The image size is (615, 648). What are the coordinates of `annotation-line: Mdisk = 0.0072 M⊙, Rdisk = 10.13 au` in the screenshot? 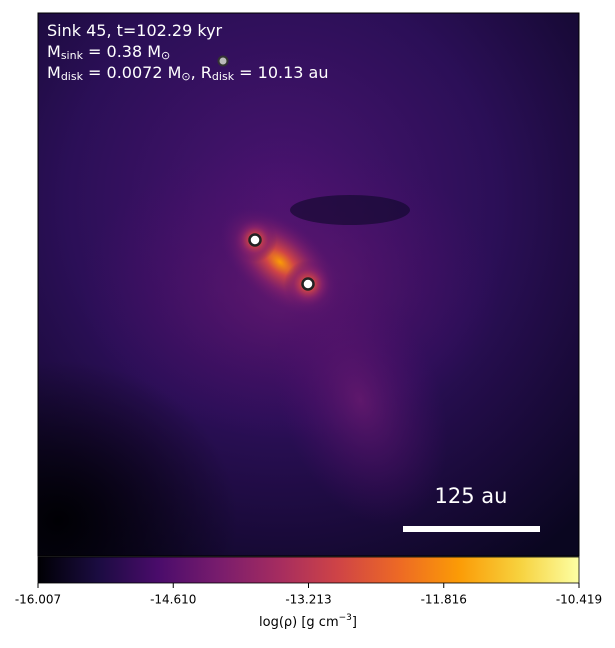 It's located at (187, 73).